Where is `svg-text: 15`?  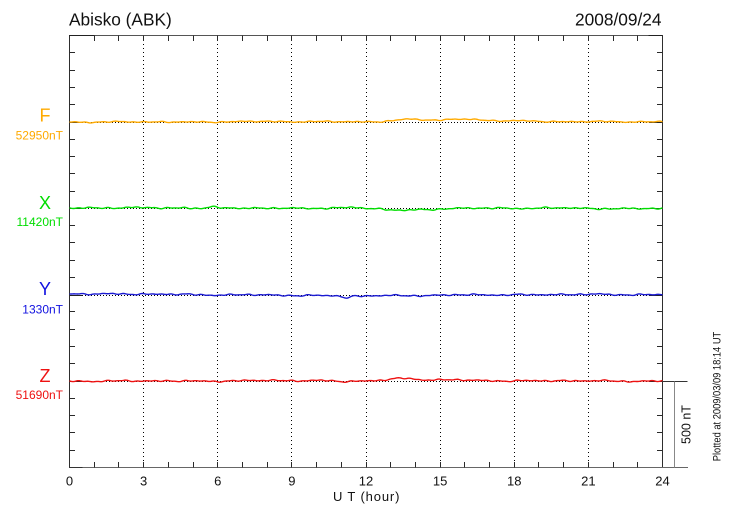 svg-text: 15 is located at coordinates (440, 481).